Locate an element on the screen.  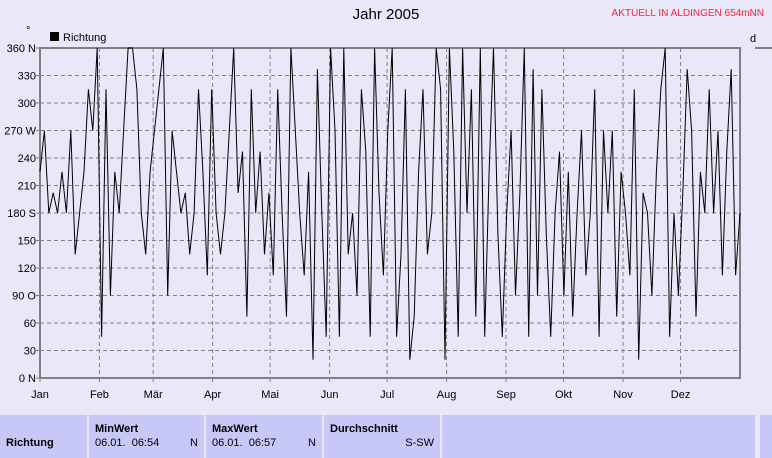
y-tick-label: 330 is located at coordinates (27, 77).